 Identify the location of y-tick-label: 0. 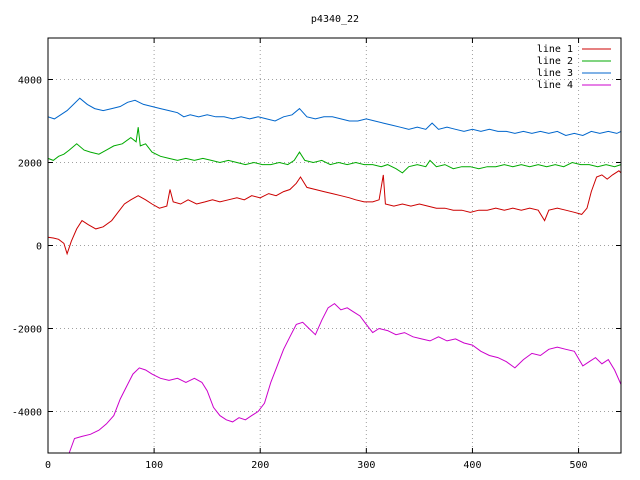
(39, 247).